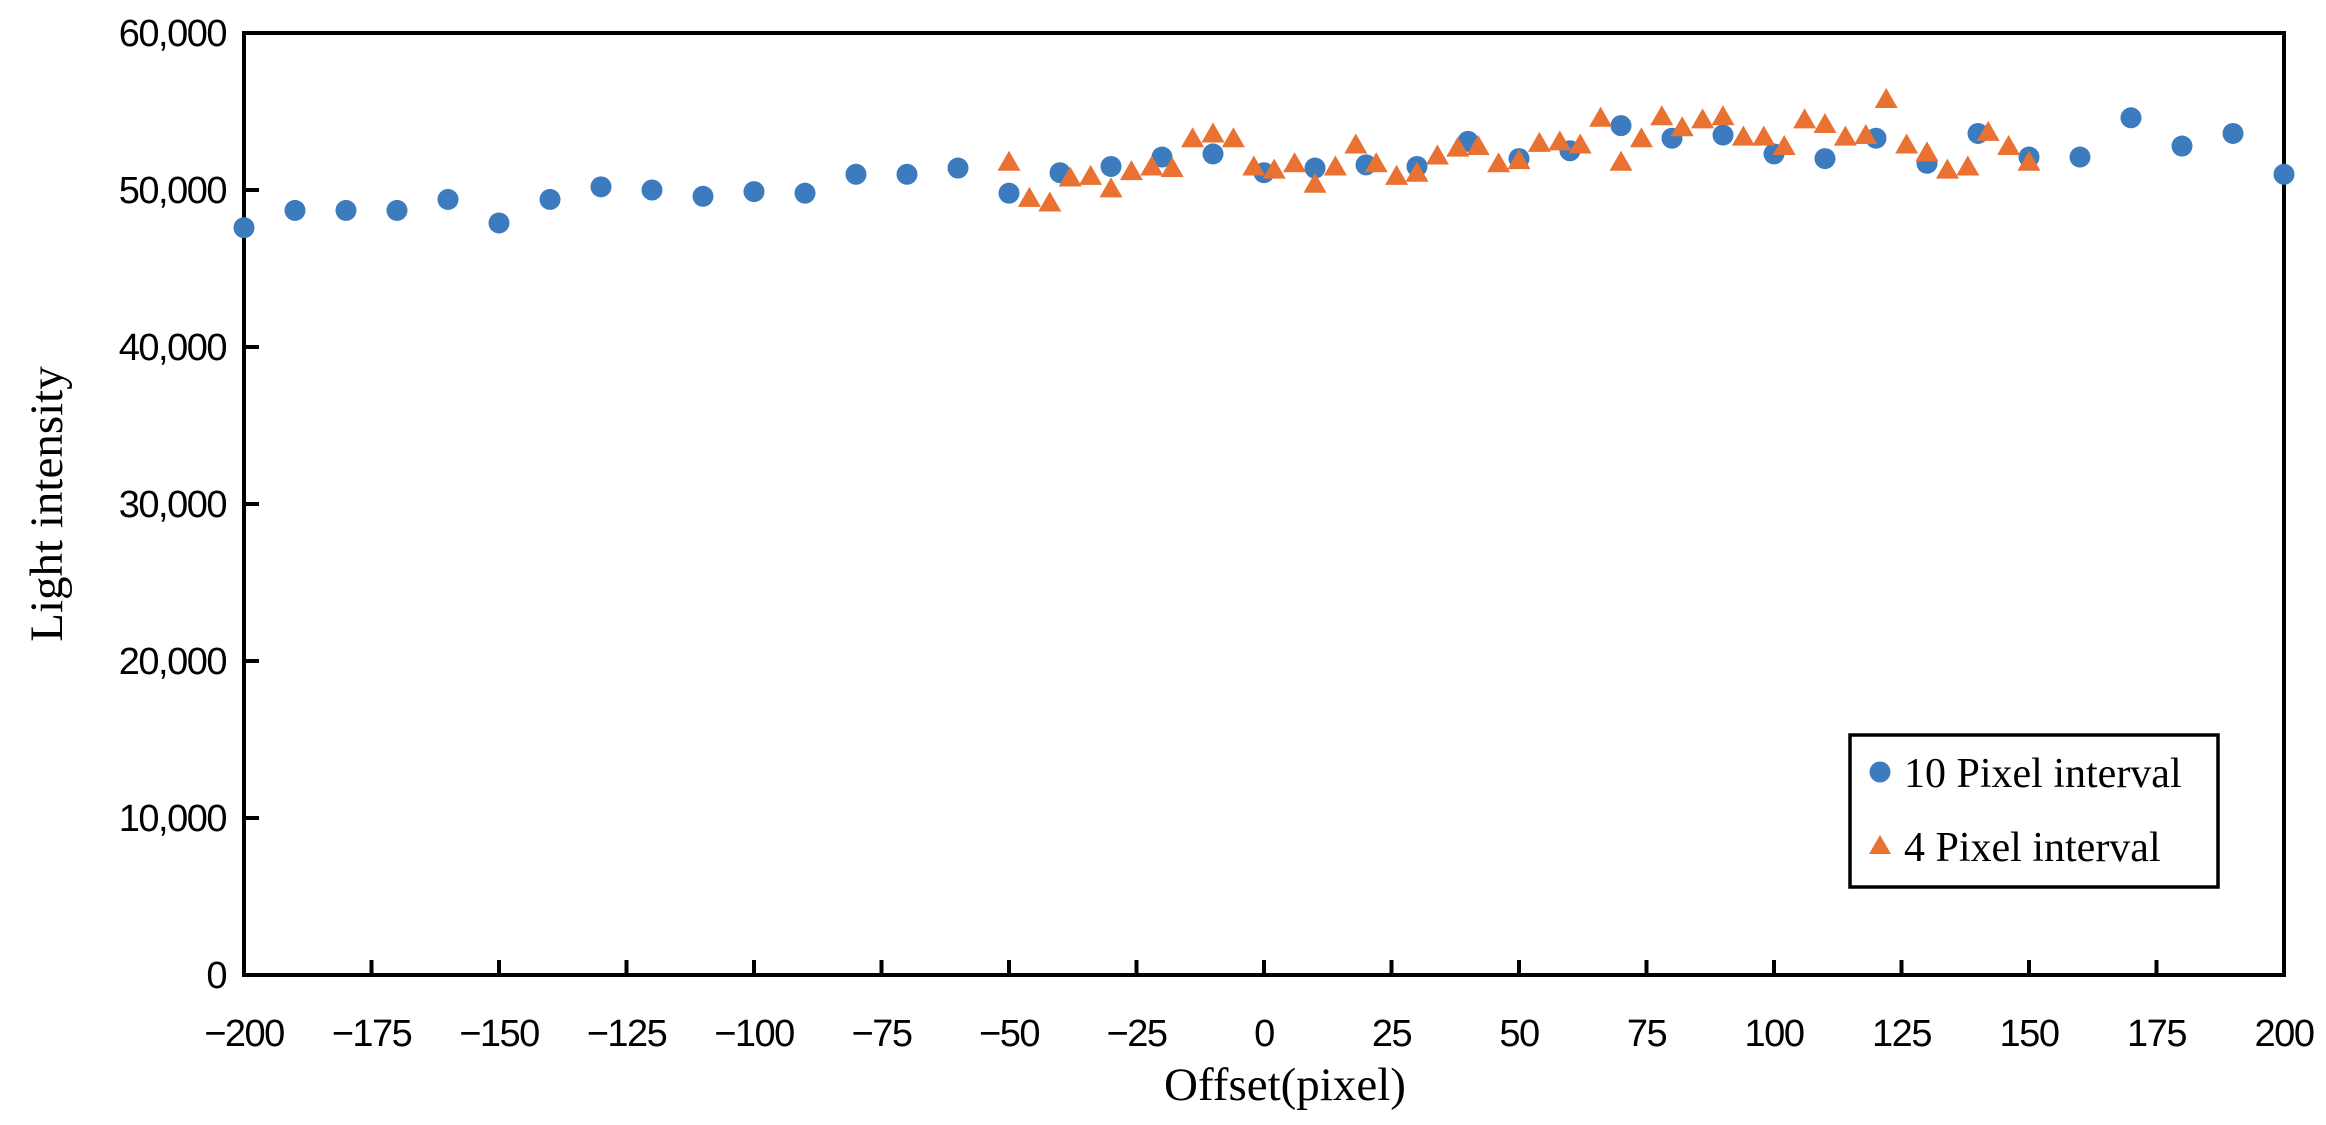  I want to click on series-triangle, so click(1519, 149).